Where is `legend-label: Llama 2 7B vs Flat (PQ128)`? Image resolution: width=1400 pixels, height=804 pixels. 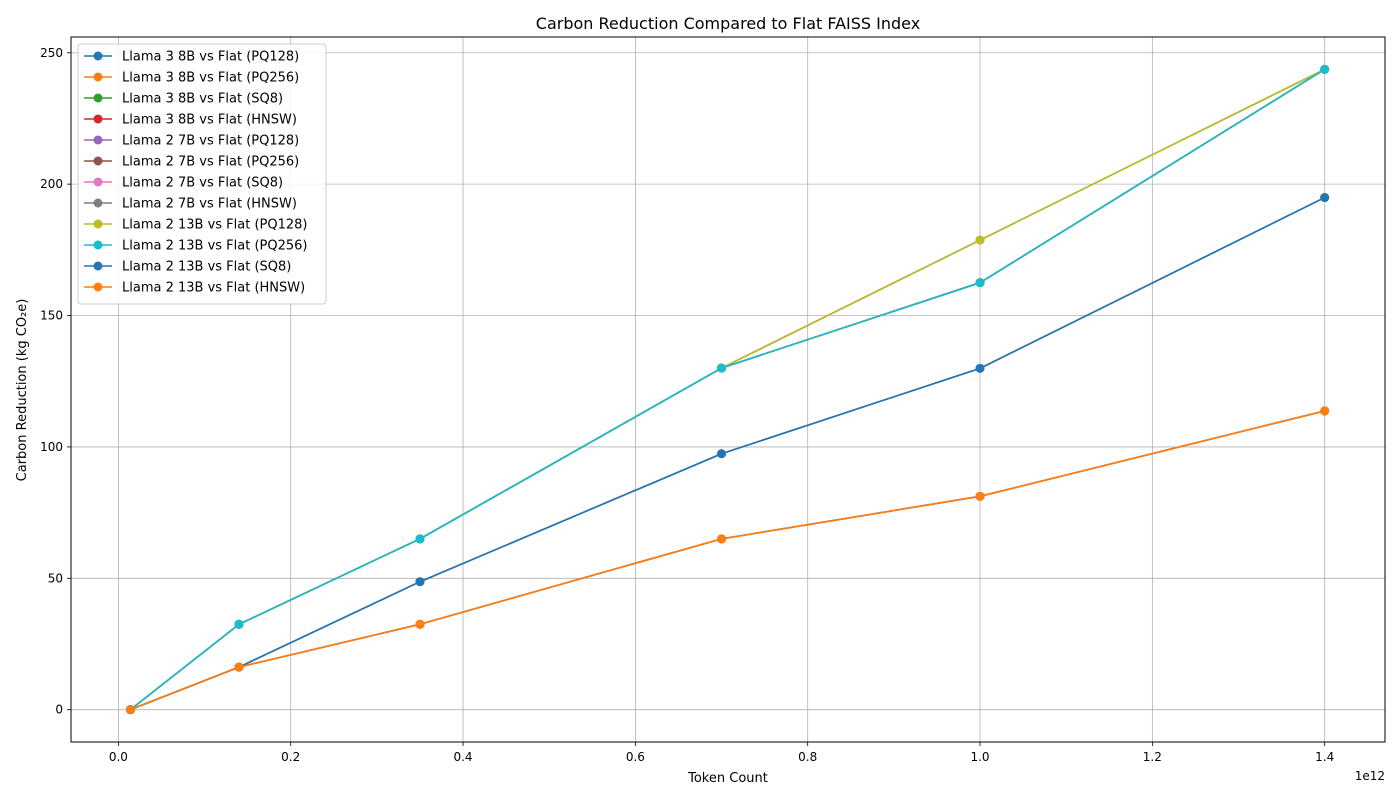 legend-label: Llama 2 7B vs Flat (PQ128) is located at coordinates (210, 141).